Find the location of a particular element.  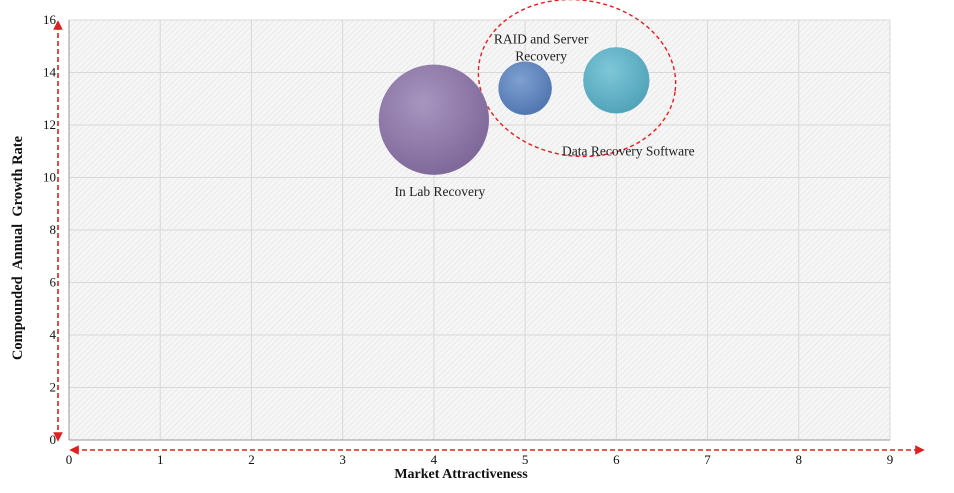

x-tick-label: 9 is located at coordinates (890, 459).